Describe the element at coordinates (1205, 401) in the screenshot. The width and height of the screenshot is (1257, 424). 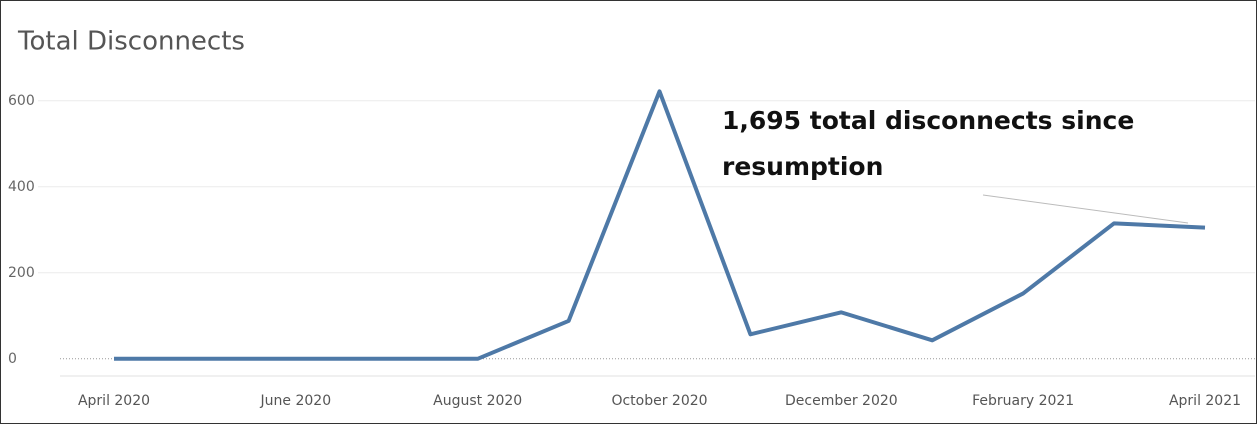
I see `x-tick-label: April 2021` at that location.